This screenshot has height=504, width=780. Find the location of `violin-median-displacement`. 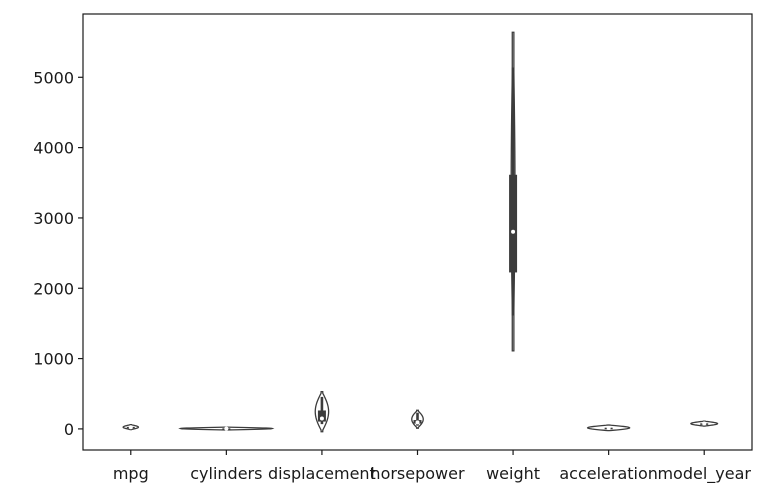

violin-median-displacement is located at coordinates (321, 418).